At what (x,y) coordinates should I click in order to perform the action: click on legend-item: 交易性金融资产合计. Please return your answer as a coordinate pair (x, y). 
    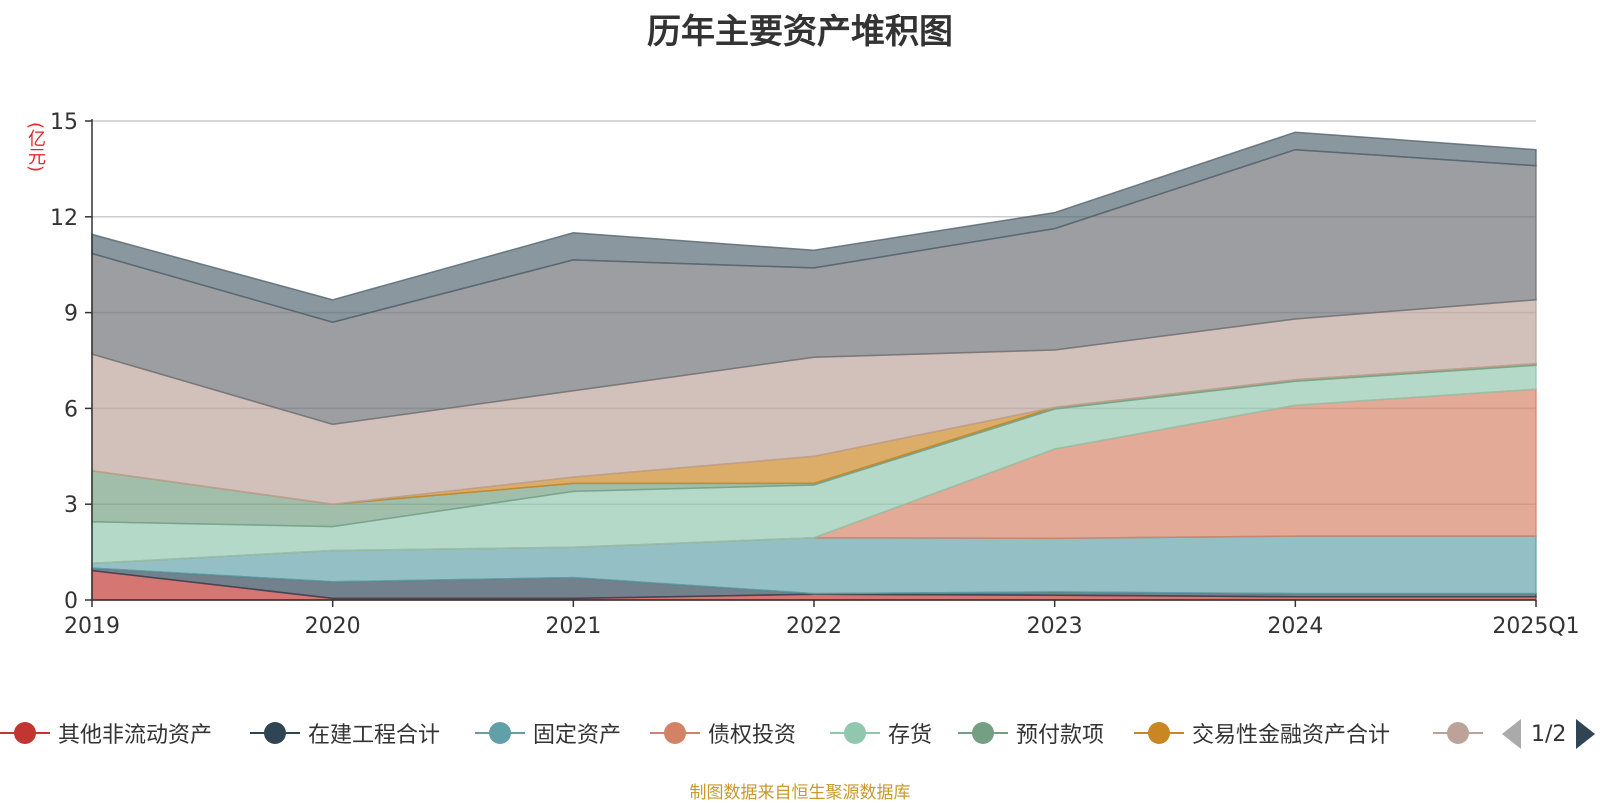
    Looking at the image, I should click on (1262, 733).